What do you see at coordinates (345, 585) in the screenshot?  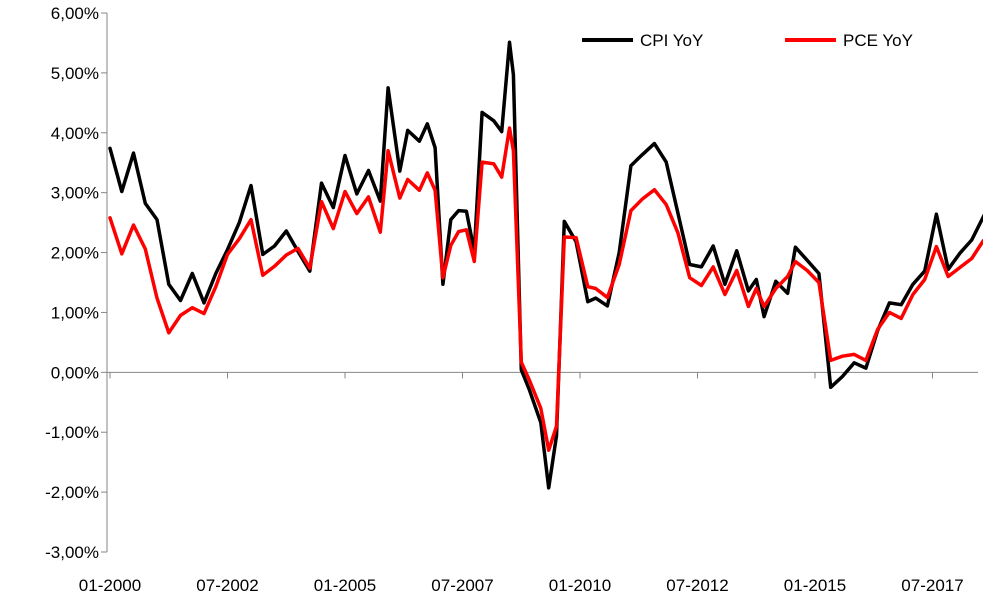 I see `x-tick-label: 01-2005` at bounding box center [345, 585].